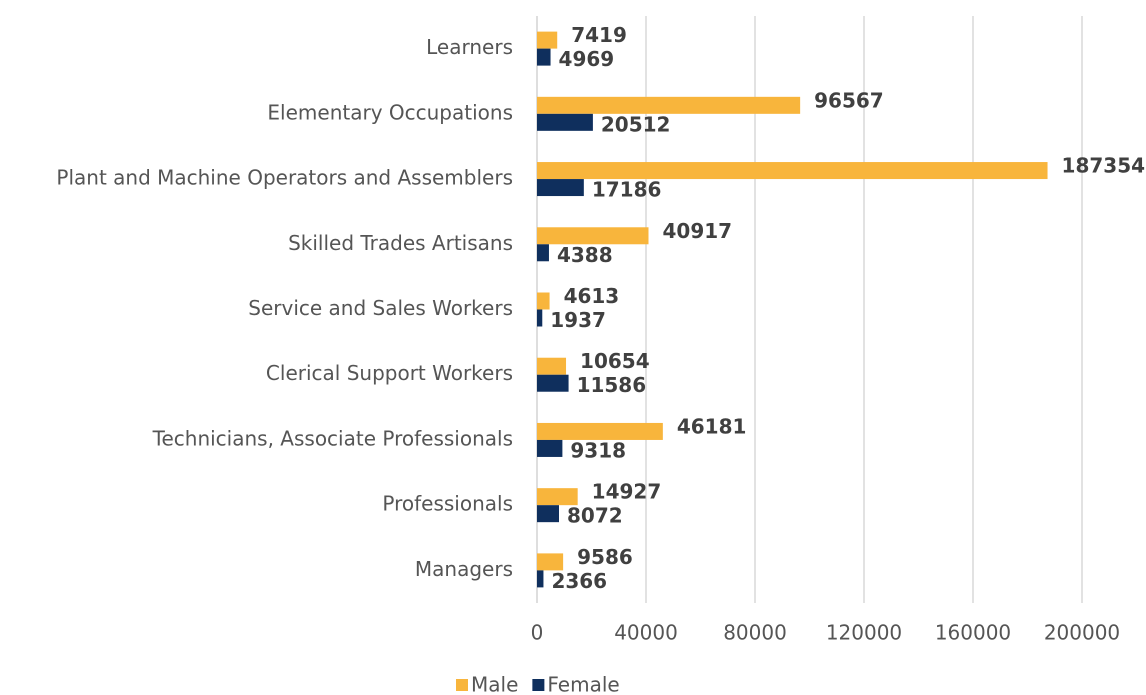 The width and height of the screenshot is (1146, 695). I want to click on legend-label: Male, so click(494, 684).